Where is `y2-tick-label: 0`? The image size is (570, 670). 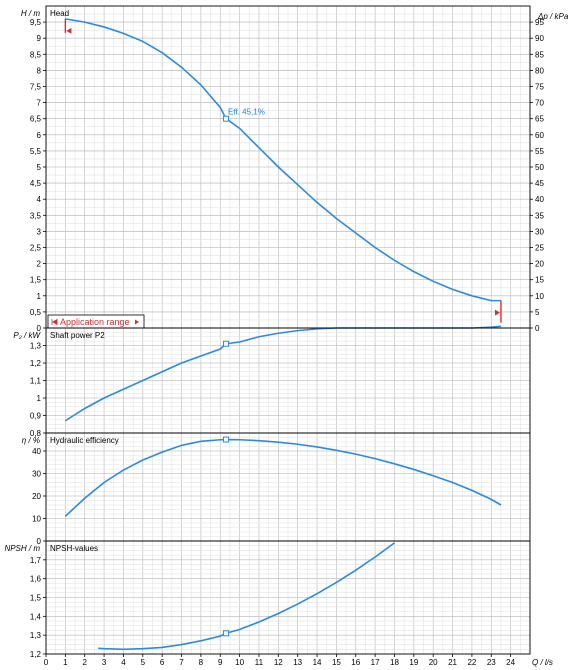 y2-tick-label: 0 is located at coordinates (537, 328).